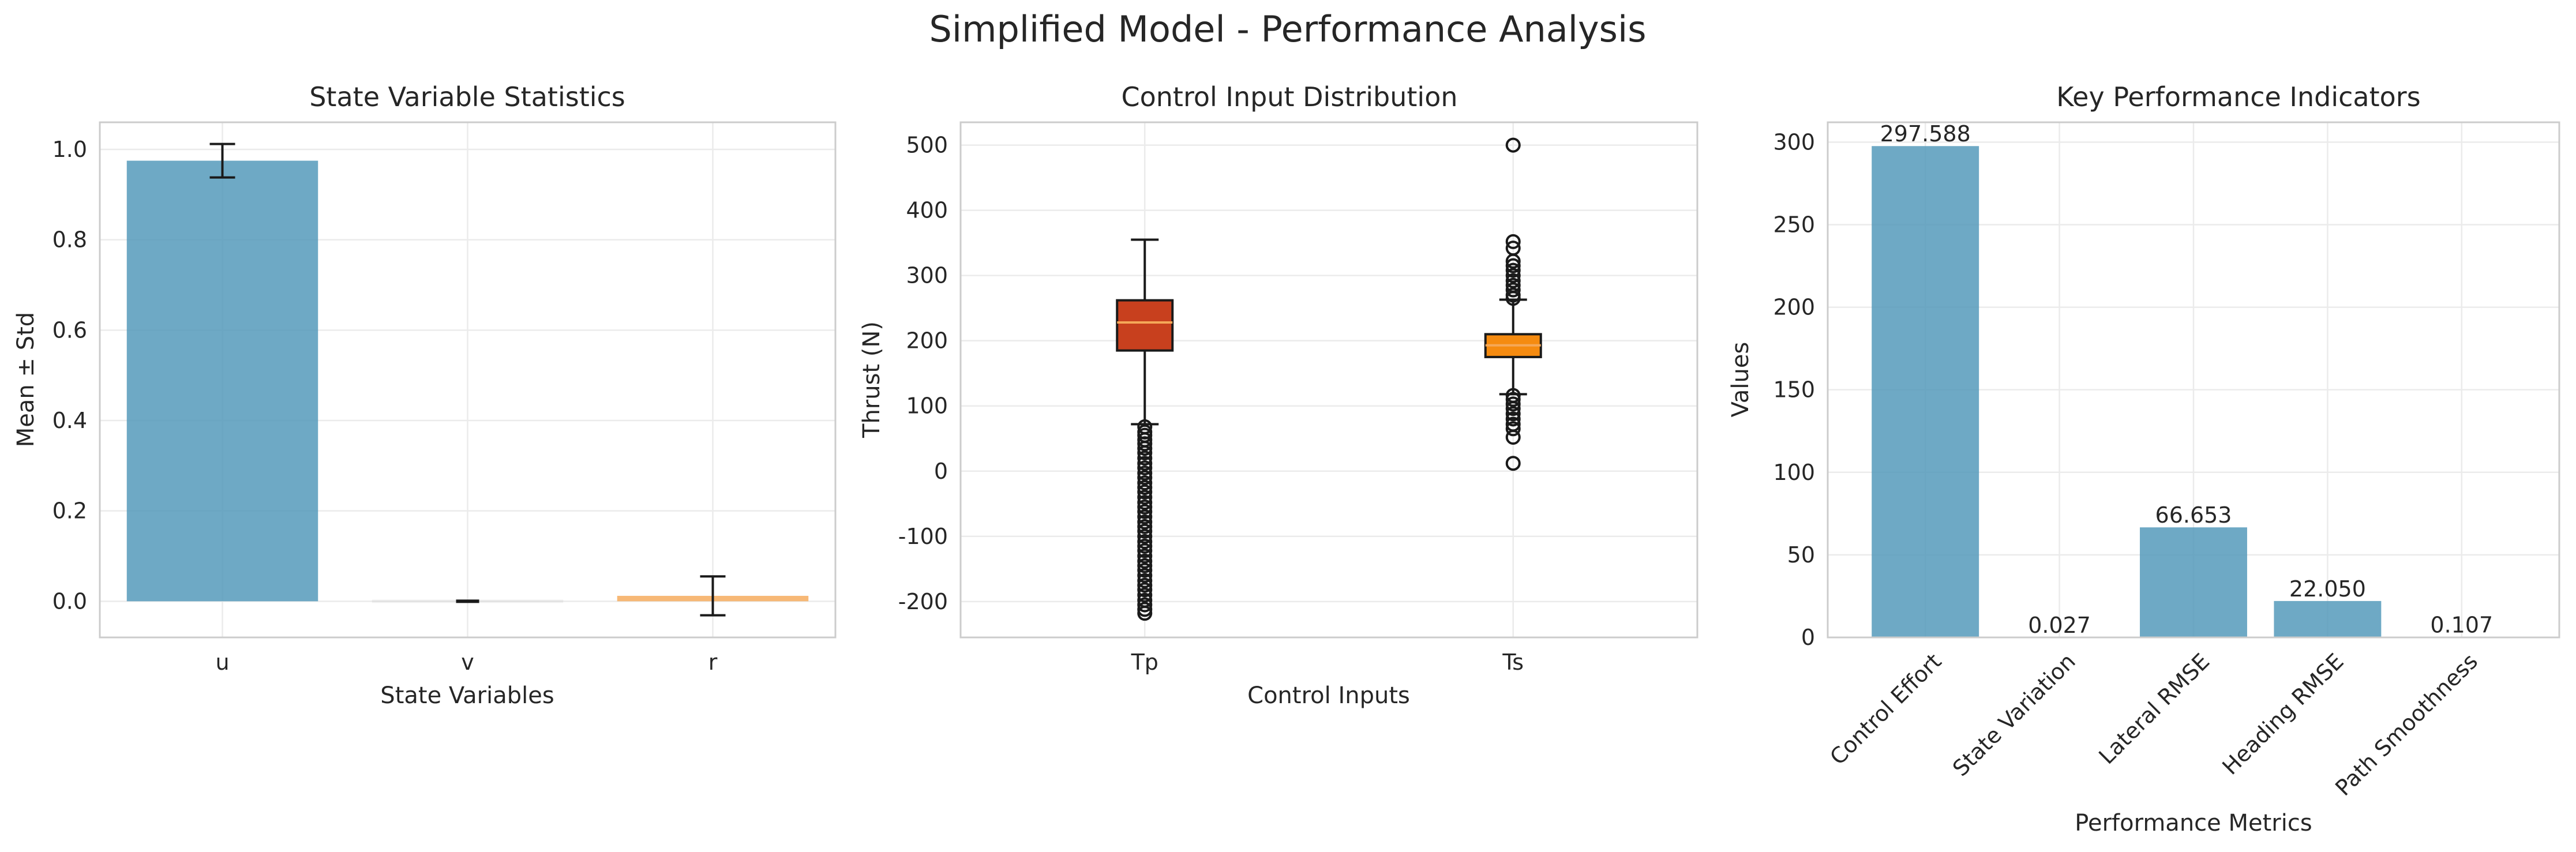 The height and width of the screenshot is (852, 2576). I want to click on y-tick-label: 0.6, so click(70, 330).